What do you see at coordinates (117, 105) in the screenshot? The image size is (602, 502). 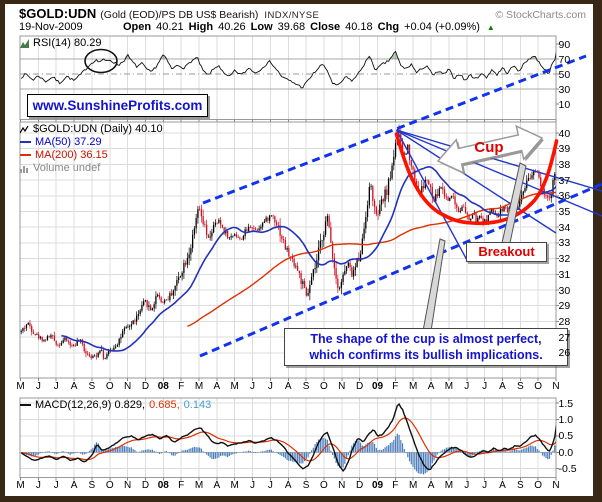 I see `watermark-link: www.SunshineProfits.com` at bounding box center [117, 105].